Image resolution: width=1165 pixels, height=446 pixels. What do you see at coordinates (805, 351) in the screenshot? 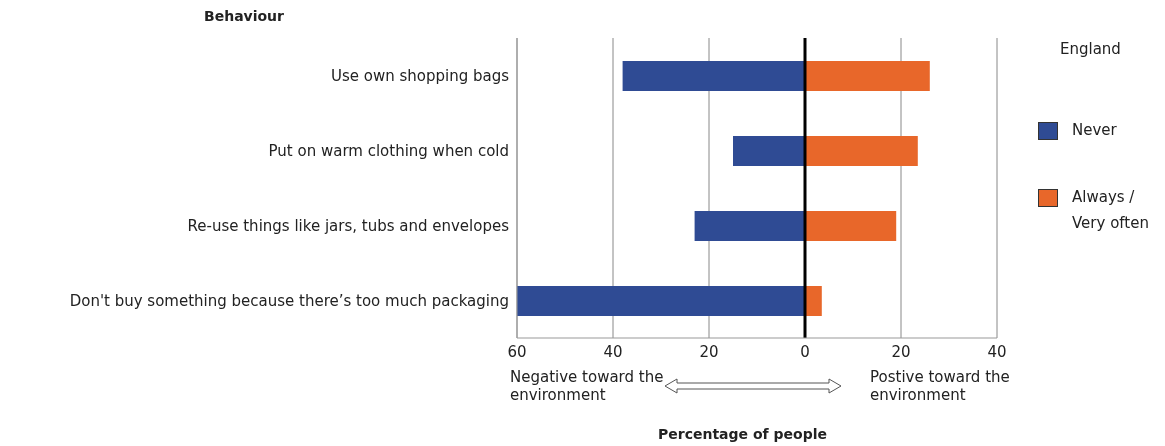
I see `x-tick-label: 0` at bounding box center [805, 351].